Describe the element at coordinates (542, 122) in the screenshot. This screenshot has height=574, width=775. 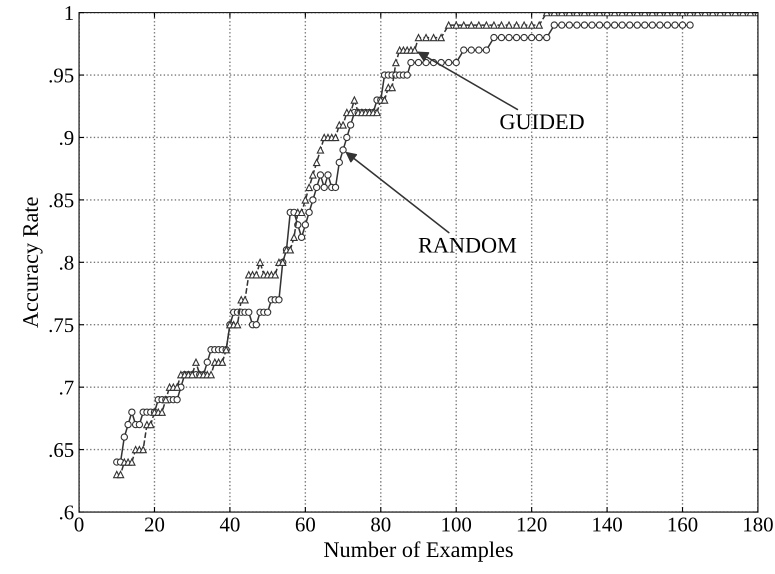
I see `annotation: GUIDED` at that location.